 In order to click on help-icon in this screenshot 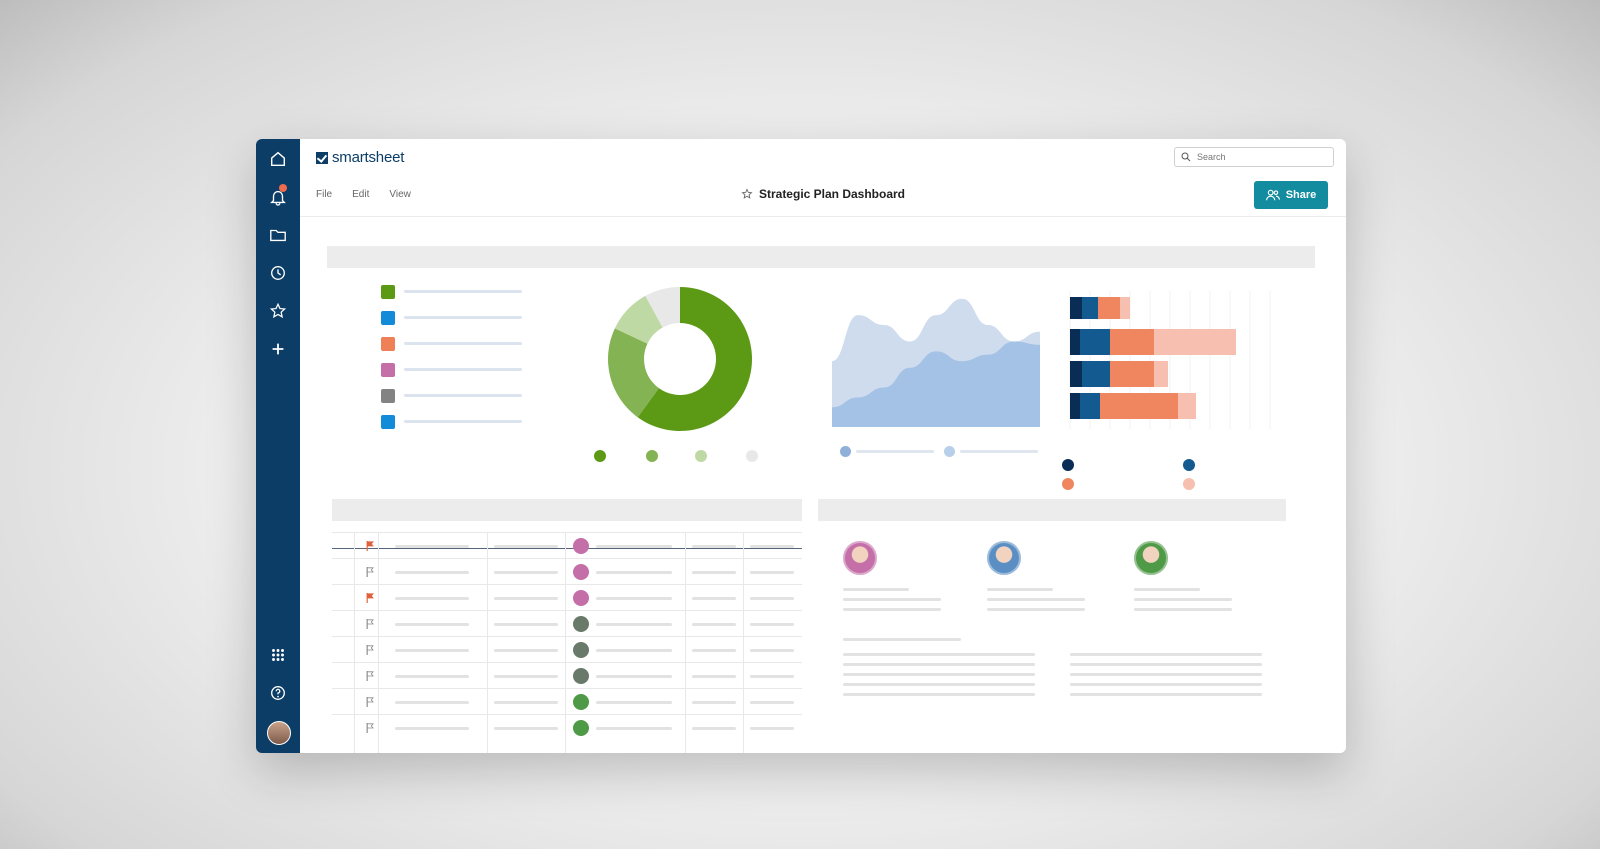, I will do `click(278, 693)`.